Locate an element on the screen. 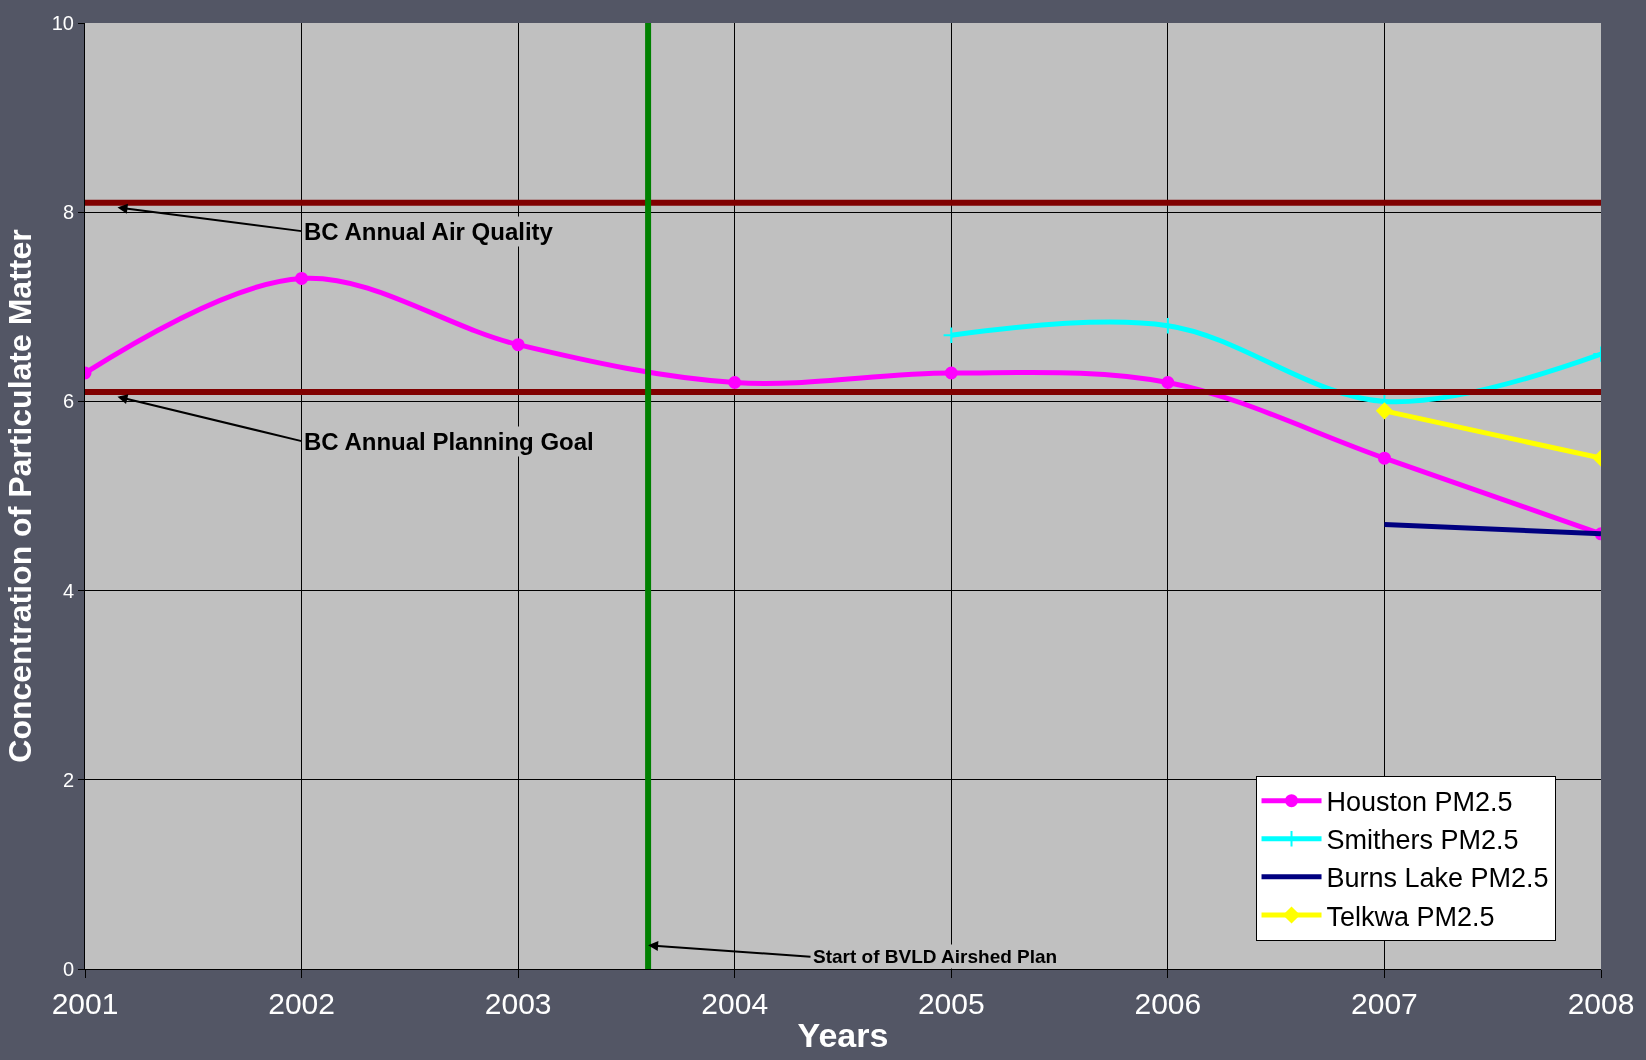 The width and height of the screenshot is (1646, 1060). ref-line-label: Start of BVLD Airshed Plan is located at coordinates (935, 956).